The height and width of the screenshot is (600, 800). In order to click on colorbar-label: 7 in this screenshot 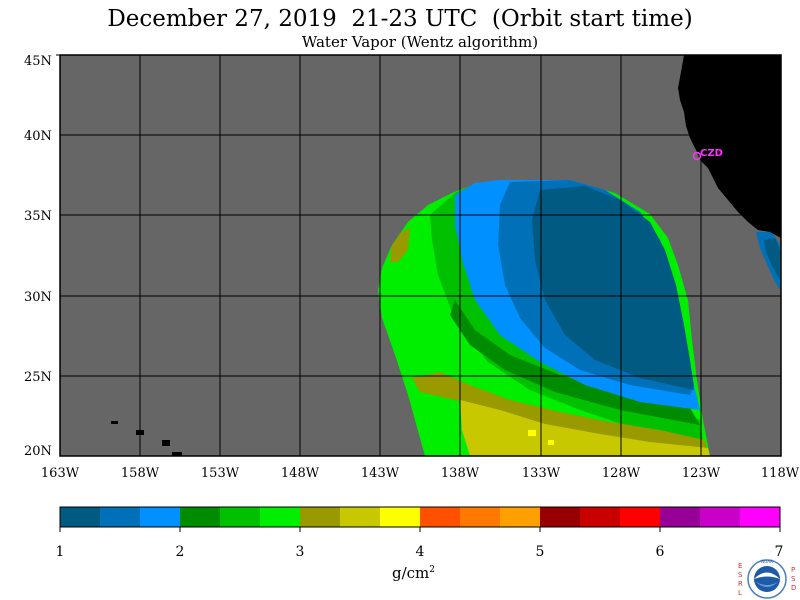, I will do `click(779, 552)`.